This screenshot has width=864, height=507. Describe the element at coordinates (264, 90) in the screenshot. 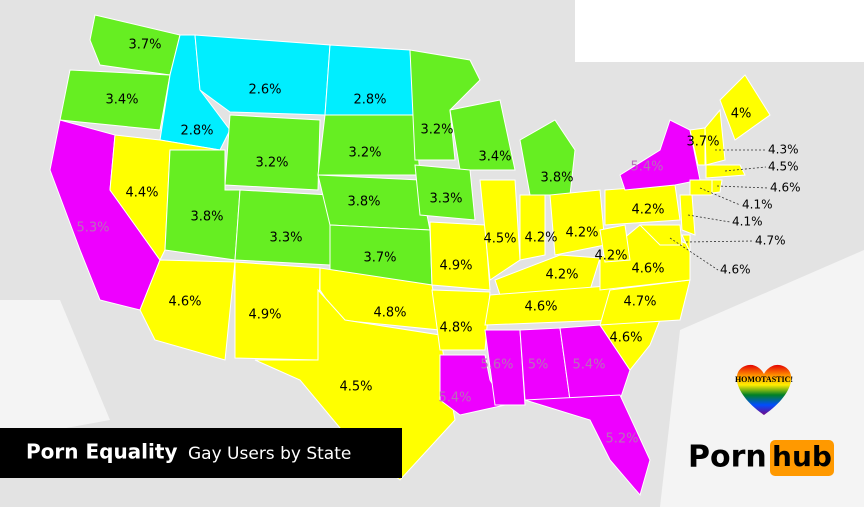

I see `state-label: 2.6%` at that location.